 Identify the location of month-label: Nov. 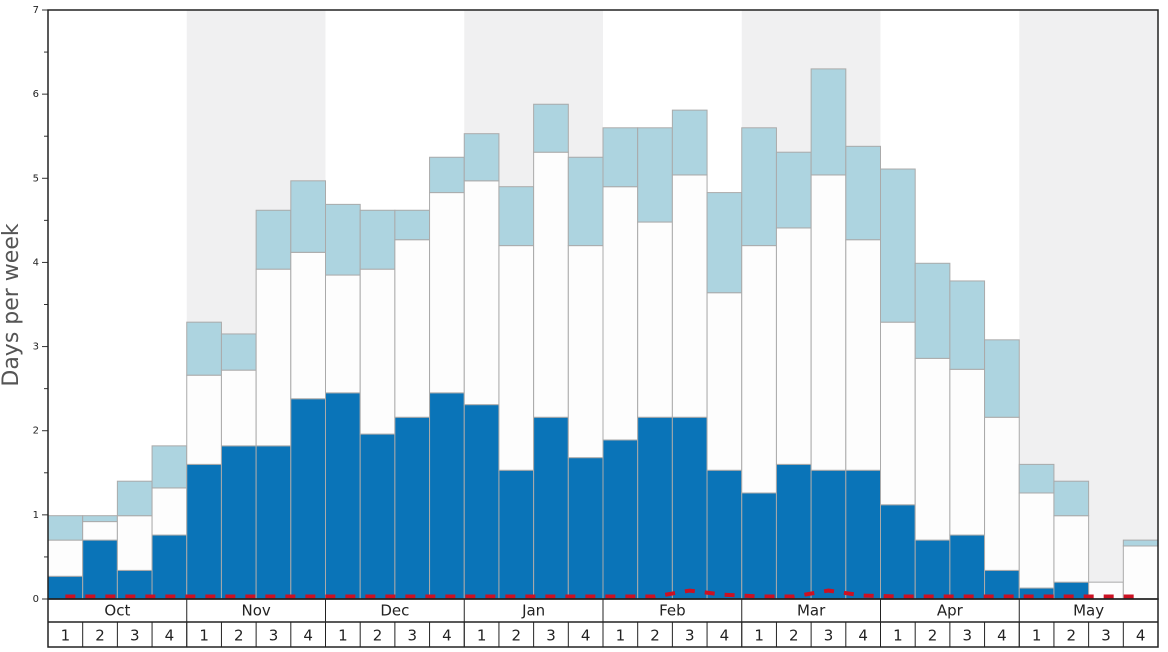
(255, 611).